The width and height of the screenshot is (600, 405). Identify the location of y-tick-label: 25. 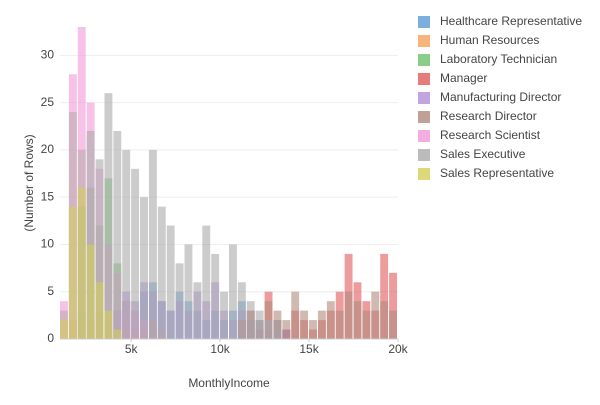
(48, 102).